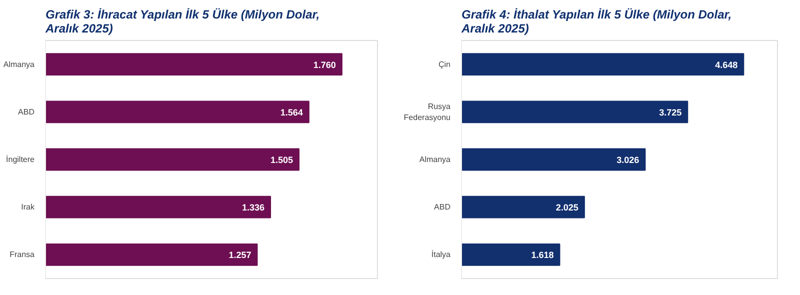 This screenshot has height=295, width=800. I want to click on data-label: 1.336, so click(253, 207).